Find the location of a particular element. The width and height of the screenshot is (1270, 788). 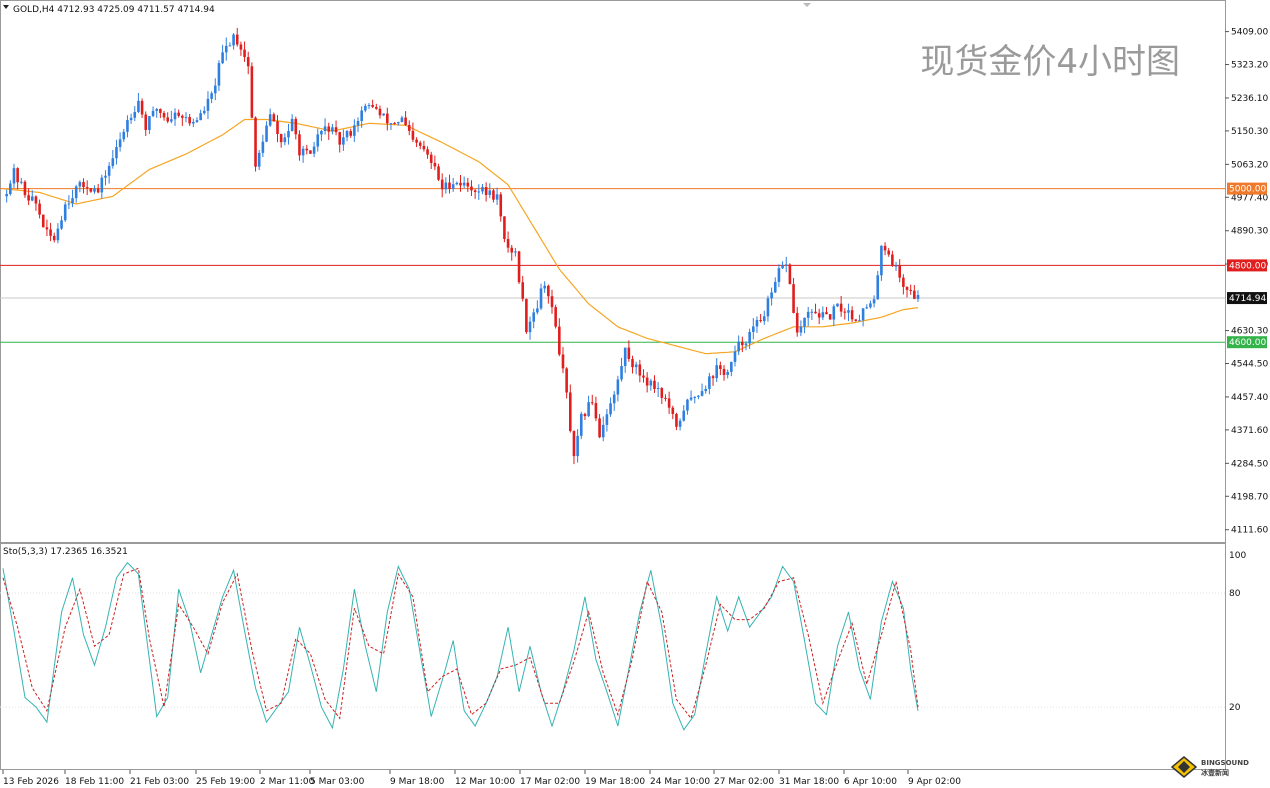

y-tick-label: 5236.10 is located at coordinates (1249, 99).